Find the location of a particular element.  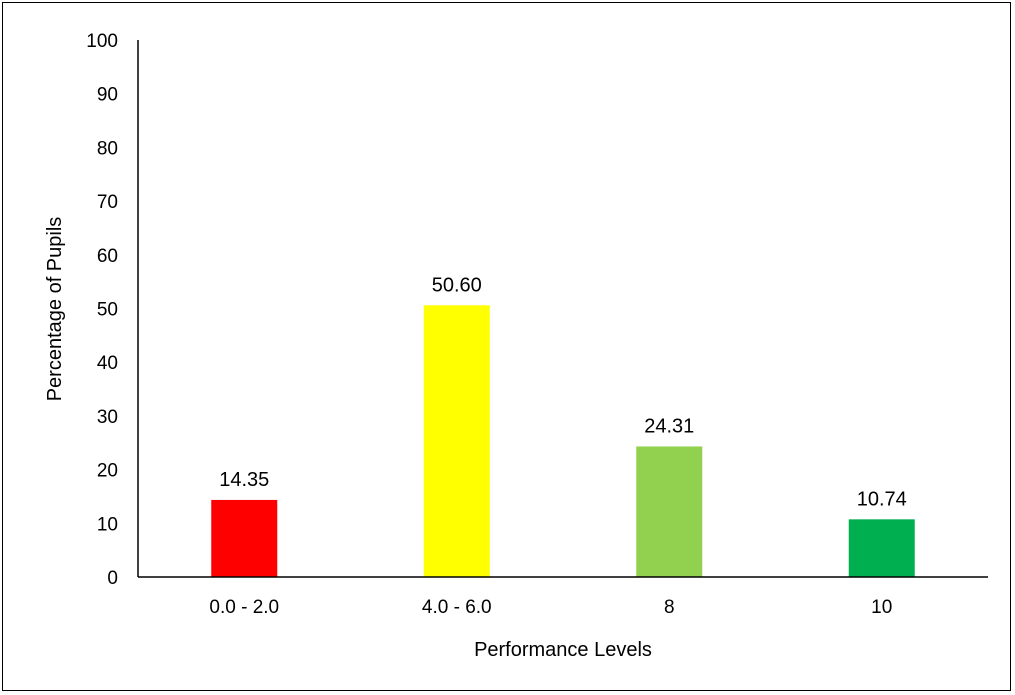

y-axis-ticks: 0 10 20 30 40 50 60 70 80 90 100 is located at coordinates (102, 310).